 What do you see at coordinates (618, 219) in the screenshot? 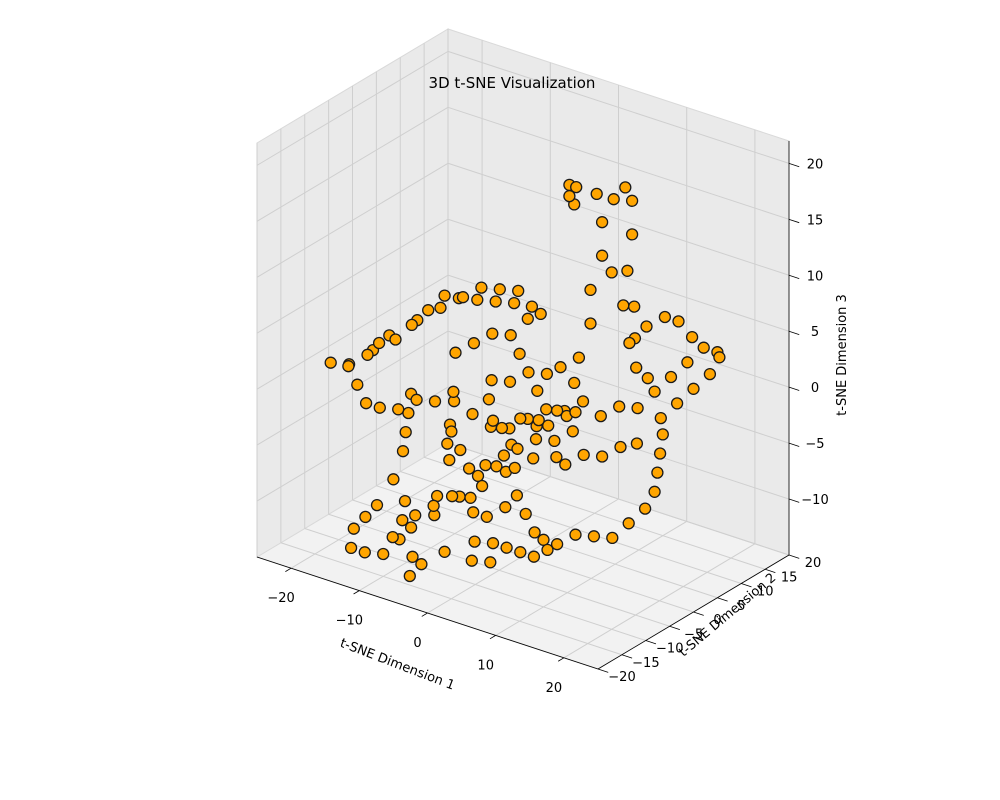
I see `z-grid-backwall` at bounding box center [618, 219].